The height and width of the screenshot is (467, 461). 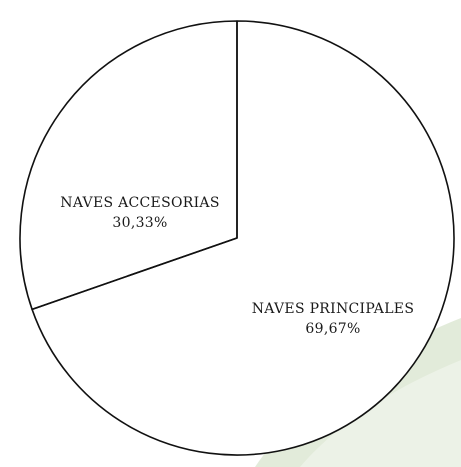 I want to click on slice-value-label: 69,67%, so click(x=332, y=329).